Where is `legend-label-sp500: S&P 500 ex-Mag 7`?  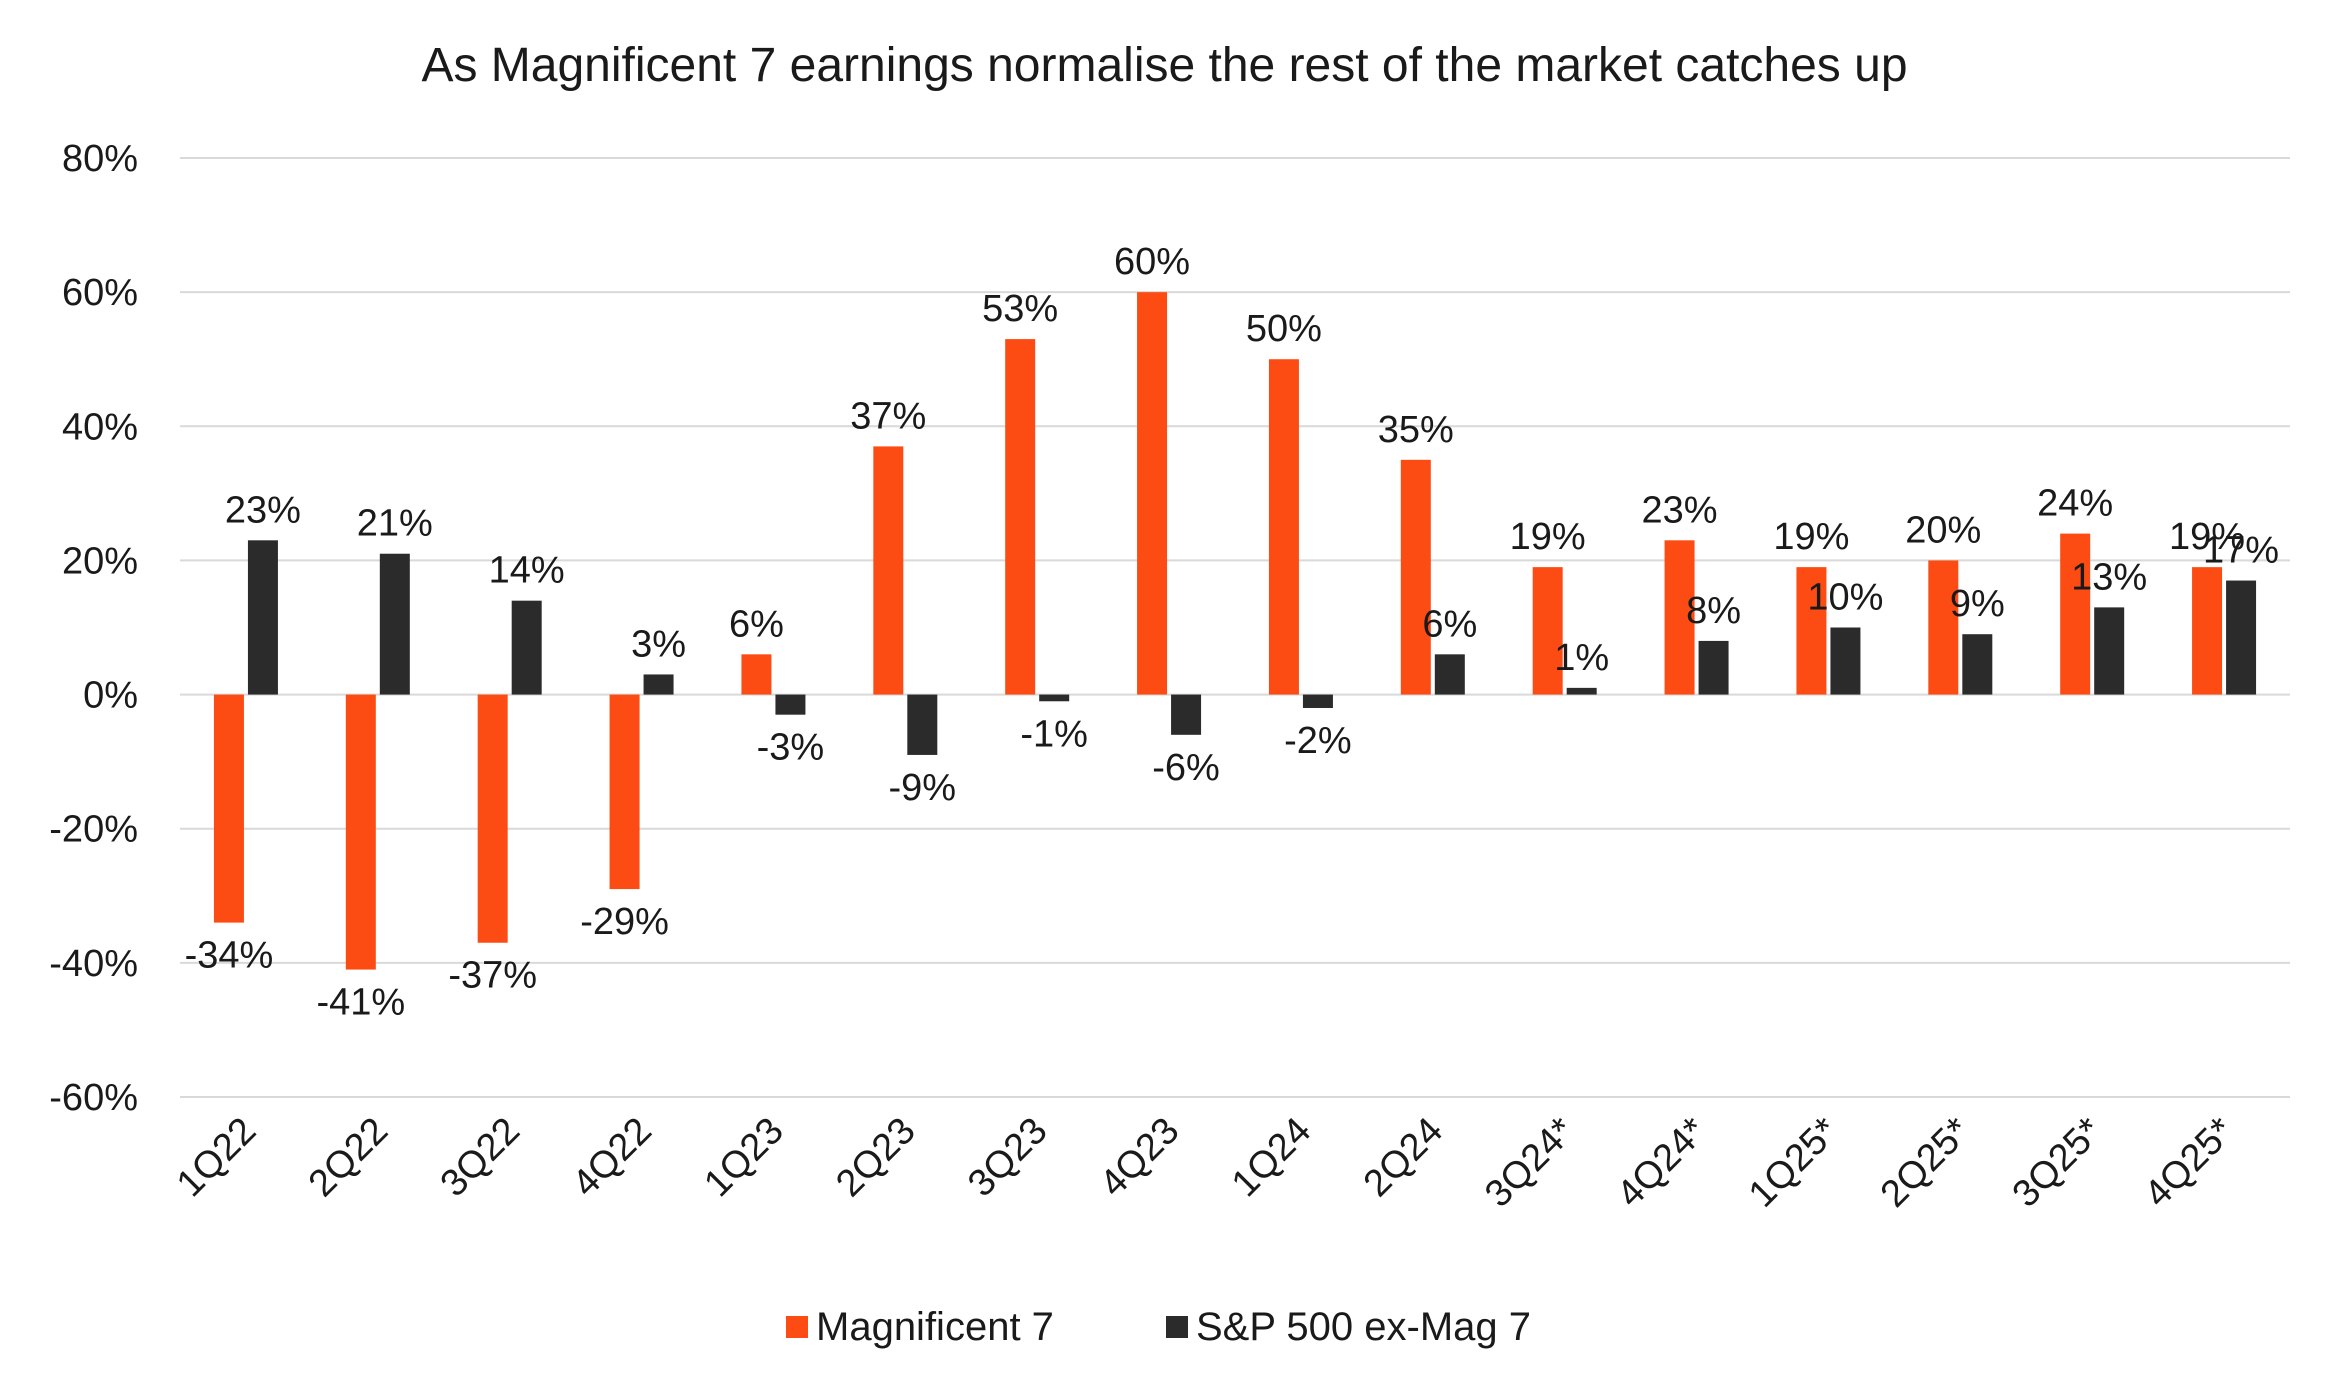
legend-label-sp500: S&P 500 ex-Mag 7 is located at coordinates (1363, 1327).